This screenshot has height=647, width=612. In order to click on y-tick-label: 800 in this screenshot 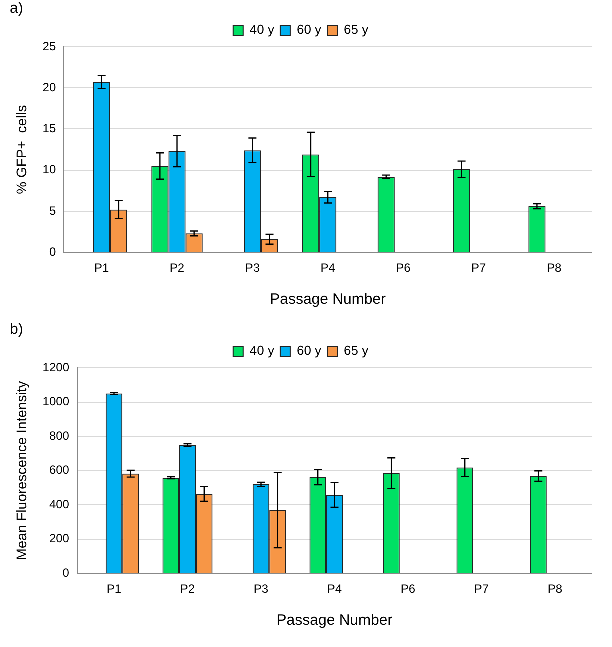, I will do `click(59, 435)`.